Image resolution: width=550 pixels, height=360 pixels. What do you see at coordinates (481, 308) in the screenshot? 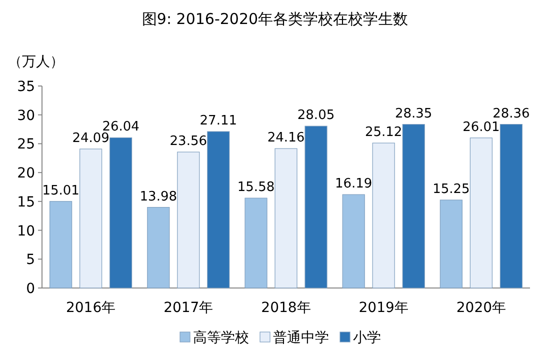
I see `x-tick-label: 2020年` at bounding box center [481, 308].